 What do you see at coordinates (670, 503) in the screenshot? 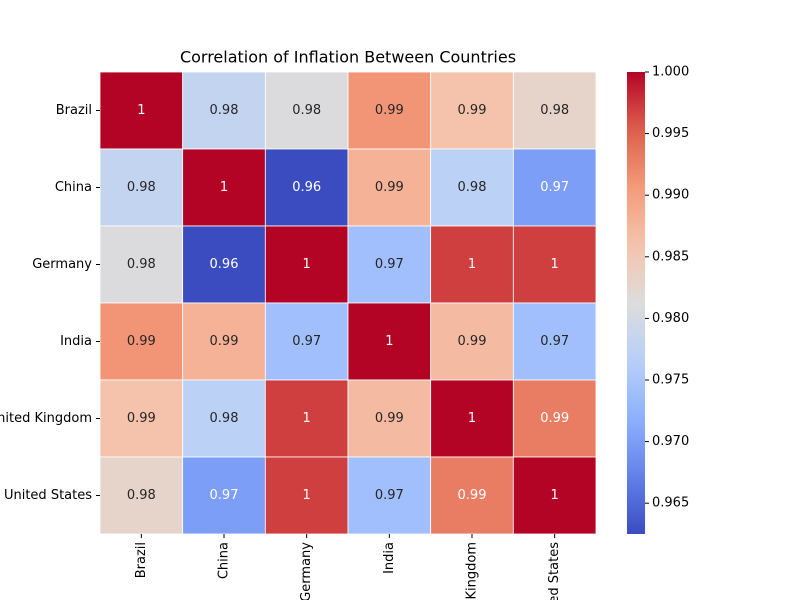
I see `colorbar-tick-label: 0.965` at bounding box center [670, 503].